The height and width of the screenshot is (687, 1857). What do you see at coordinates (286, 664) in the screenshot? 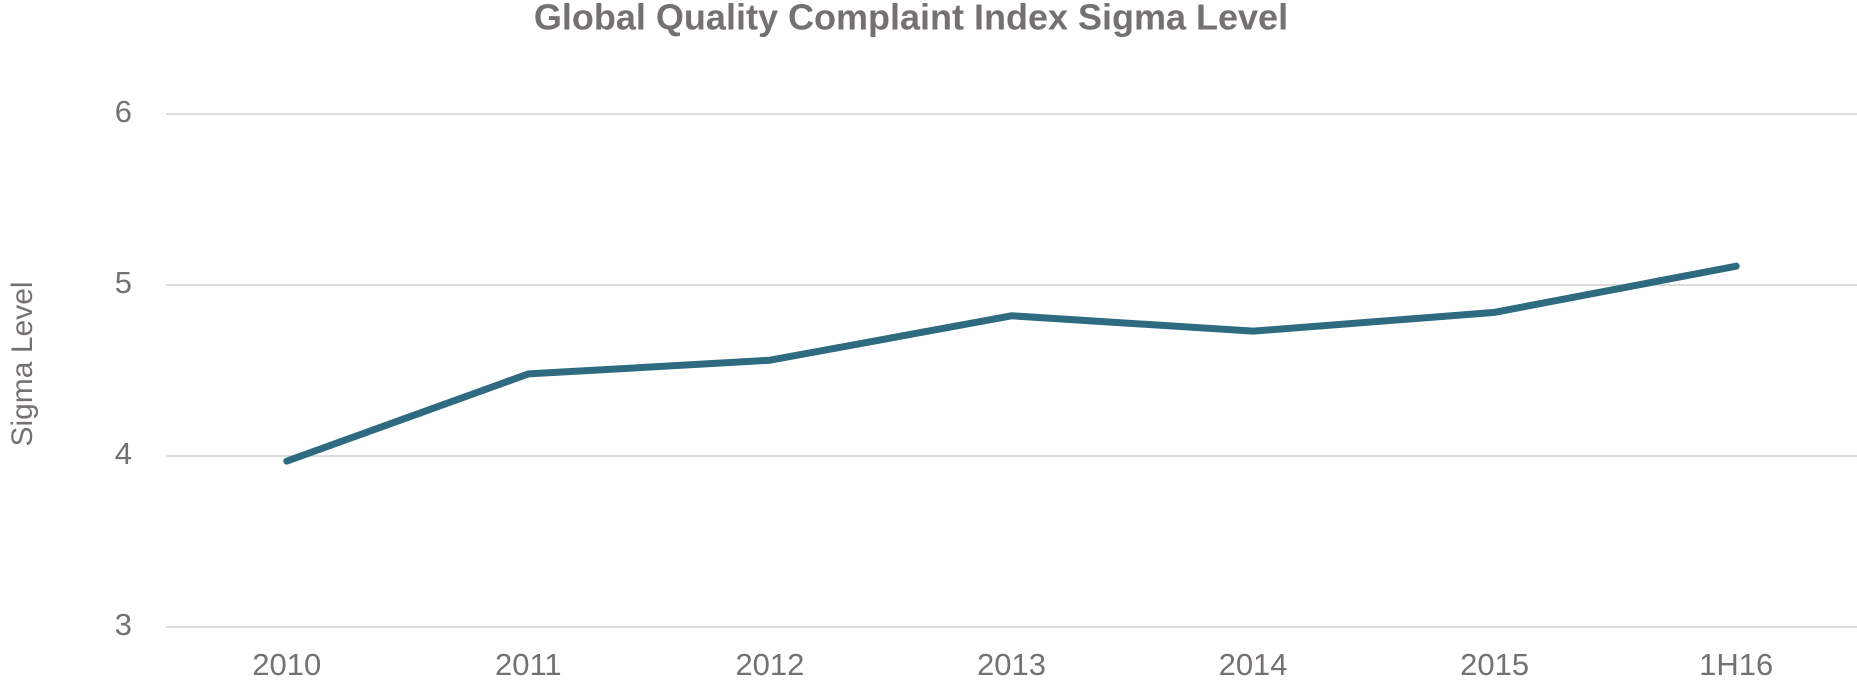
I see `x-tick-label: 2010` at bounding box center [286, 664].